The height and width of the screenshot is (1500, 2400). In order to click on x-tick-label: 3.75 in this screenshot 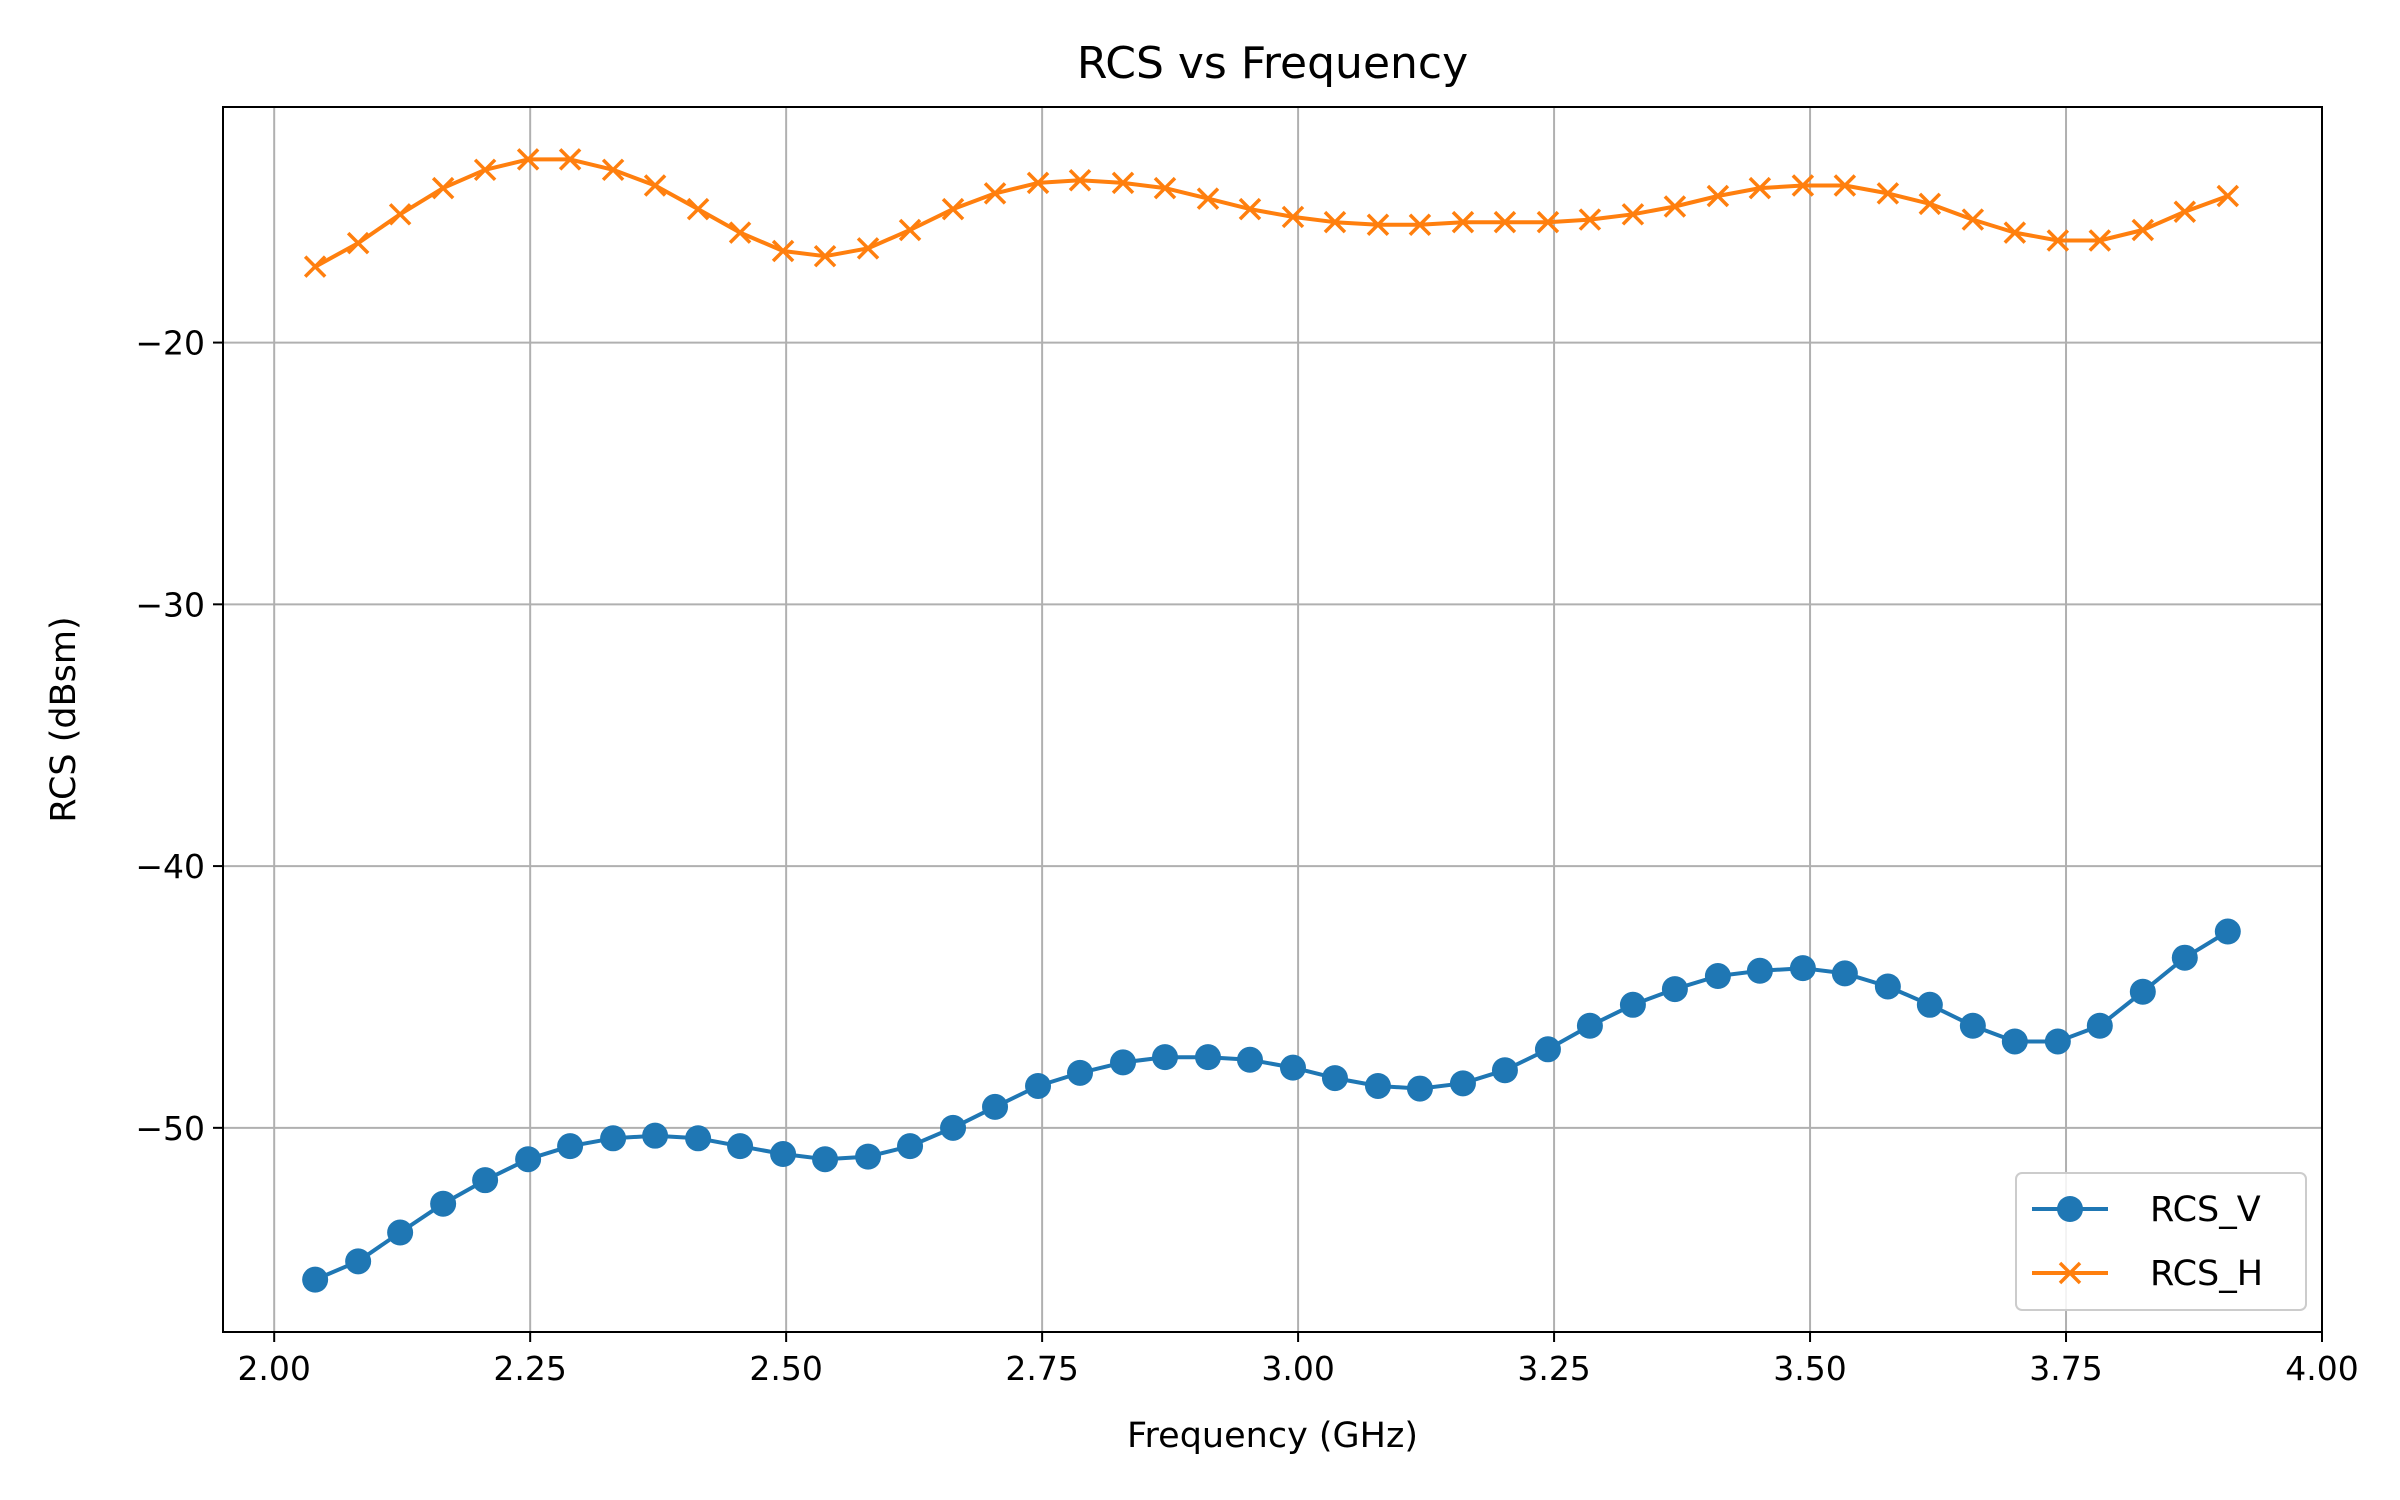, I will do `click(2065, 1368)`.